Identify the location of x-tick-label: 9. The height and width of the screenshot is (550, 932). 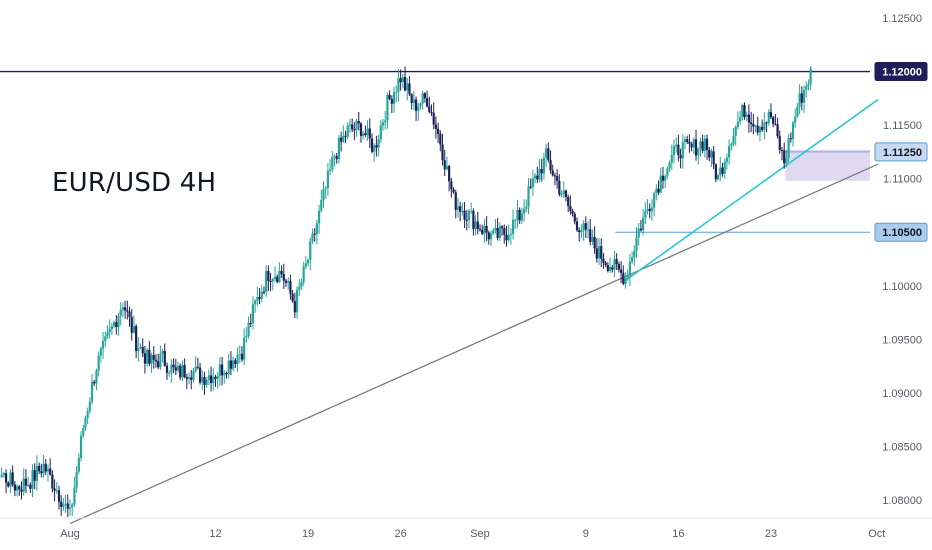
(586, 534).